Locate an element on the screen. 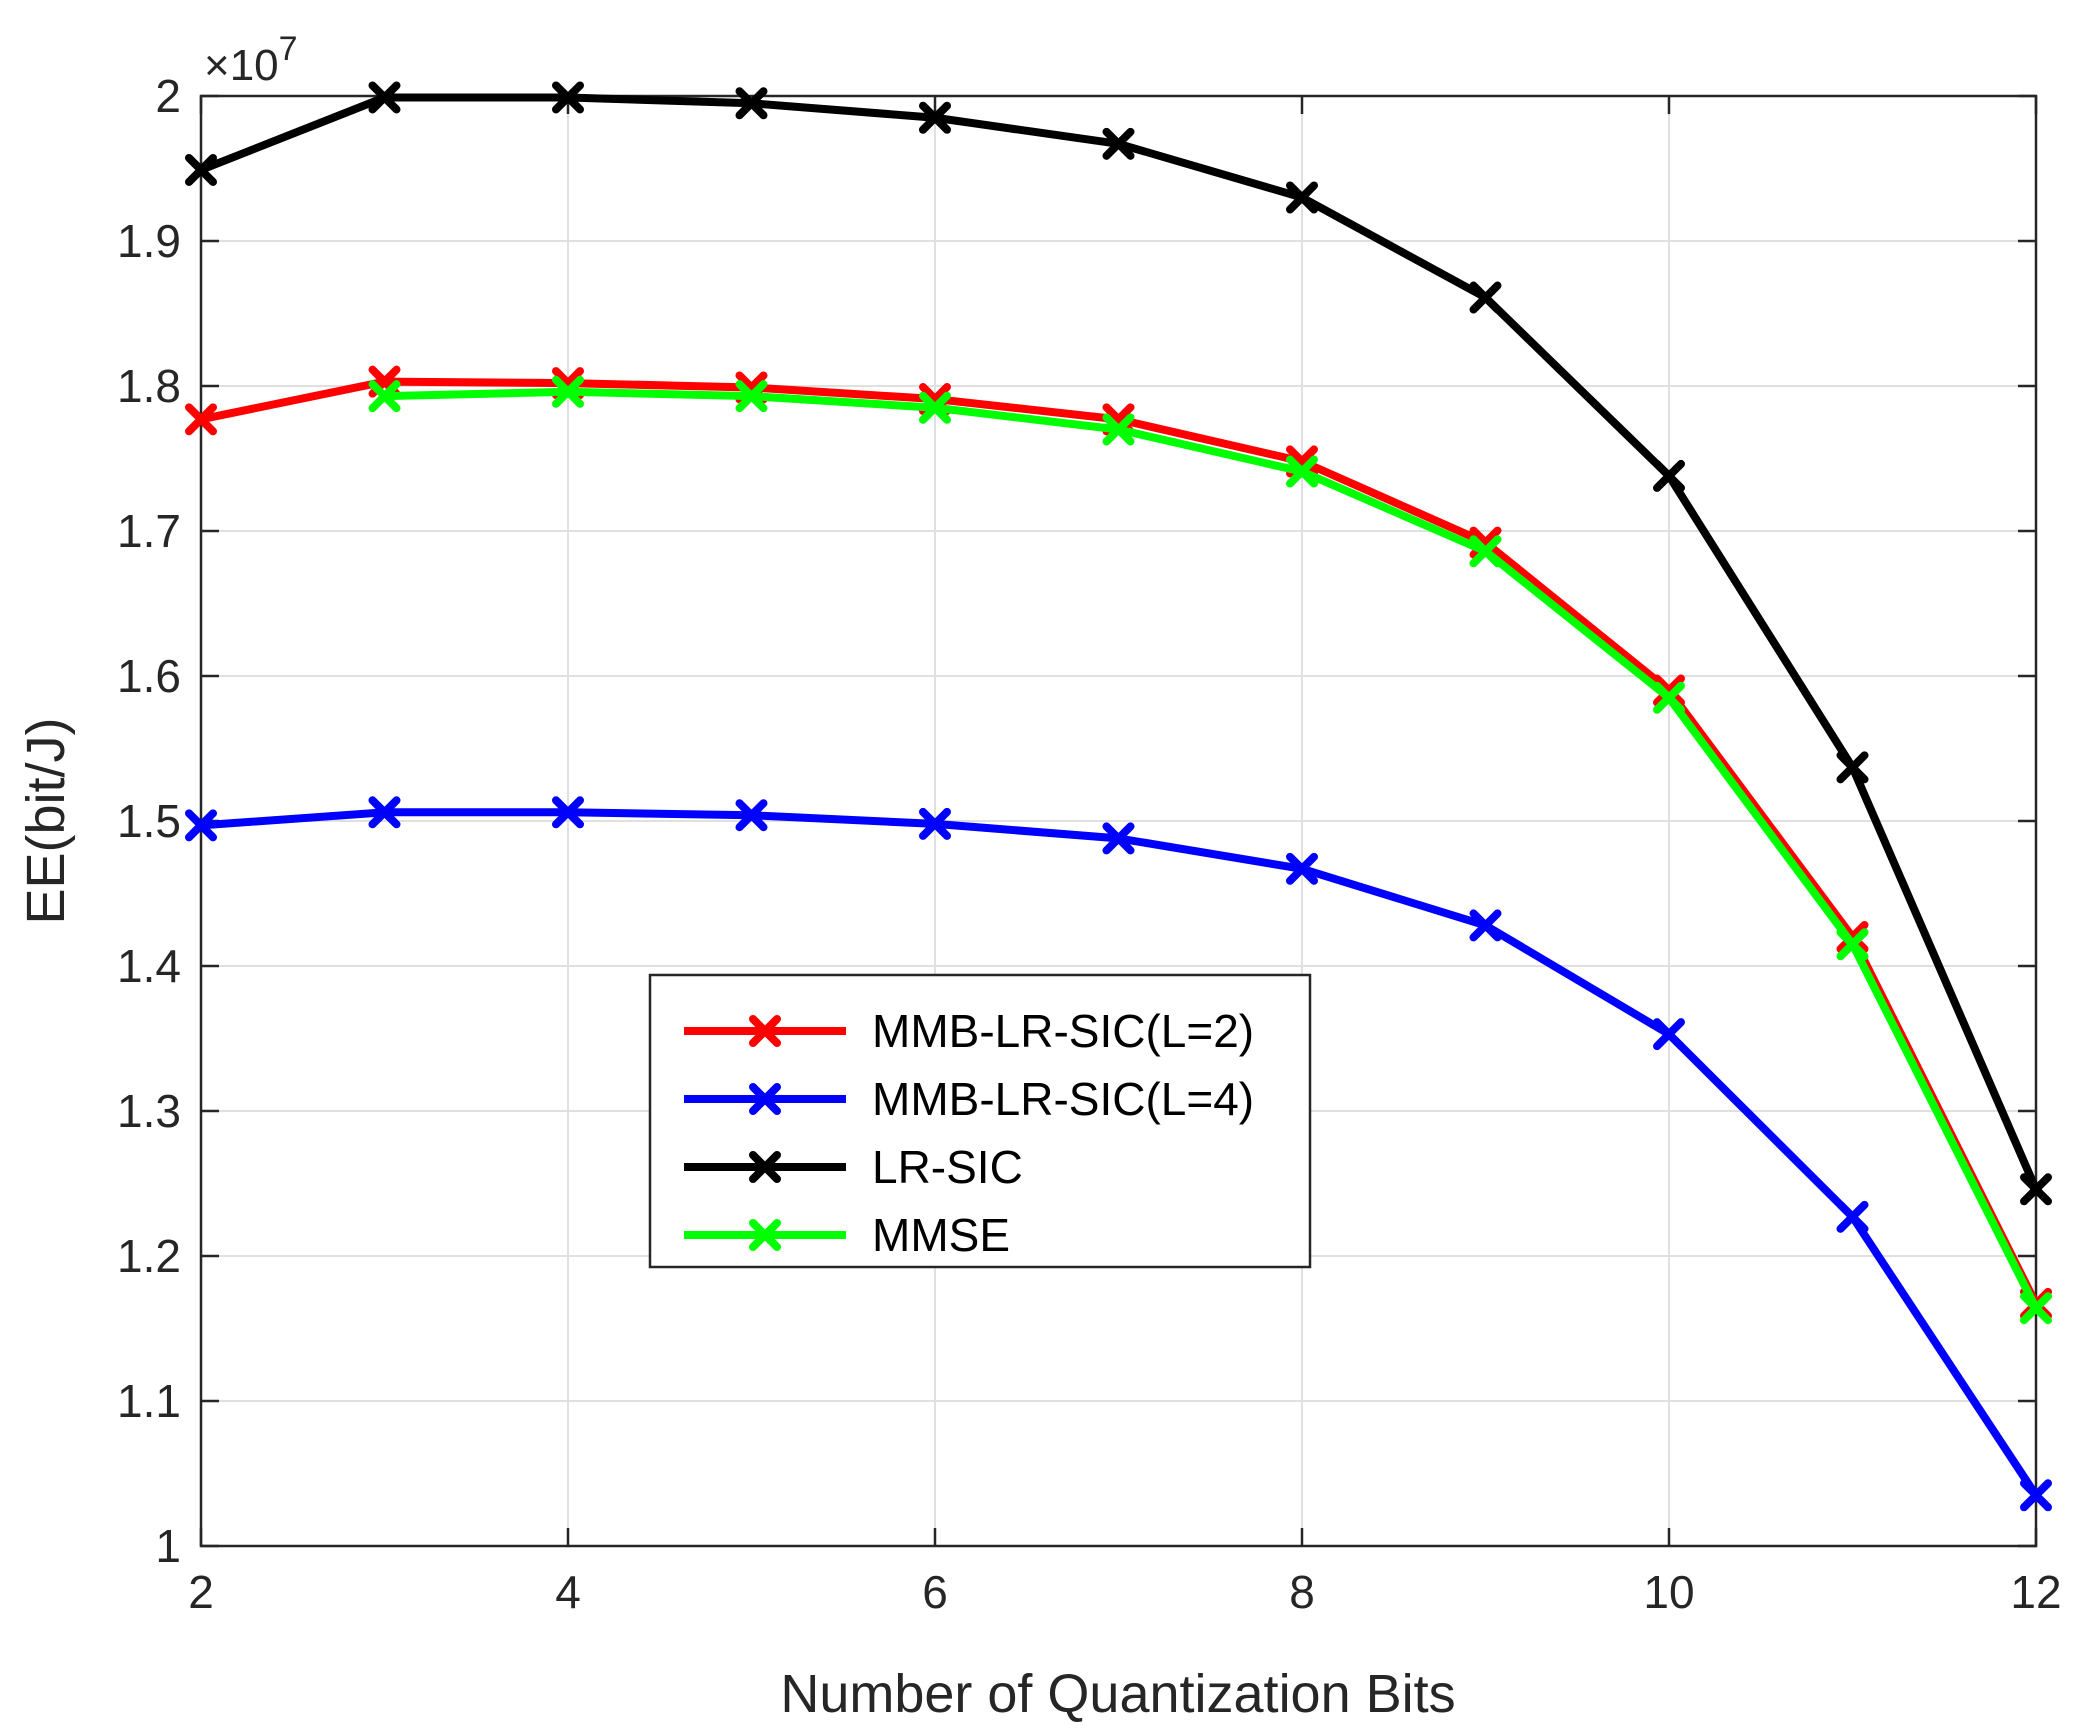  y-tick-label: 1.5 is located at coordinates (149, 821).